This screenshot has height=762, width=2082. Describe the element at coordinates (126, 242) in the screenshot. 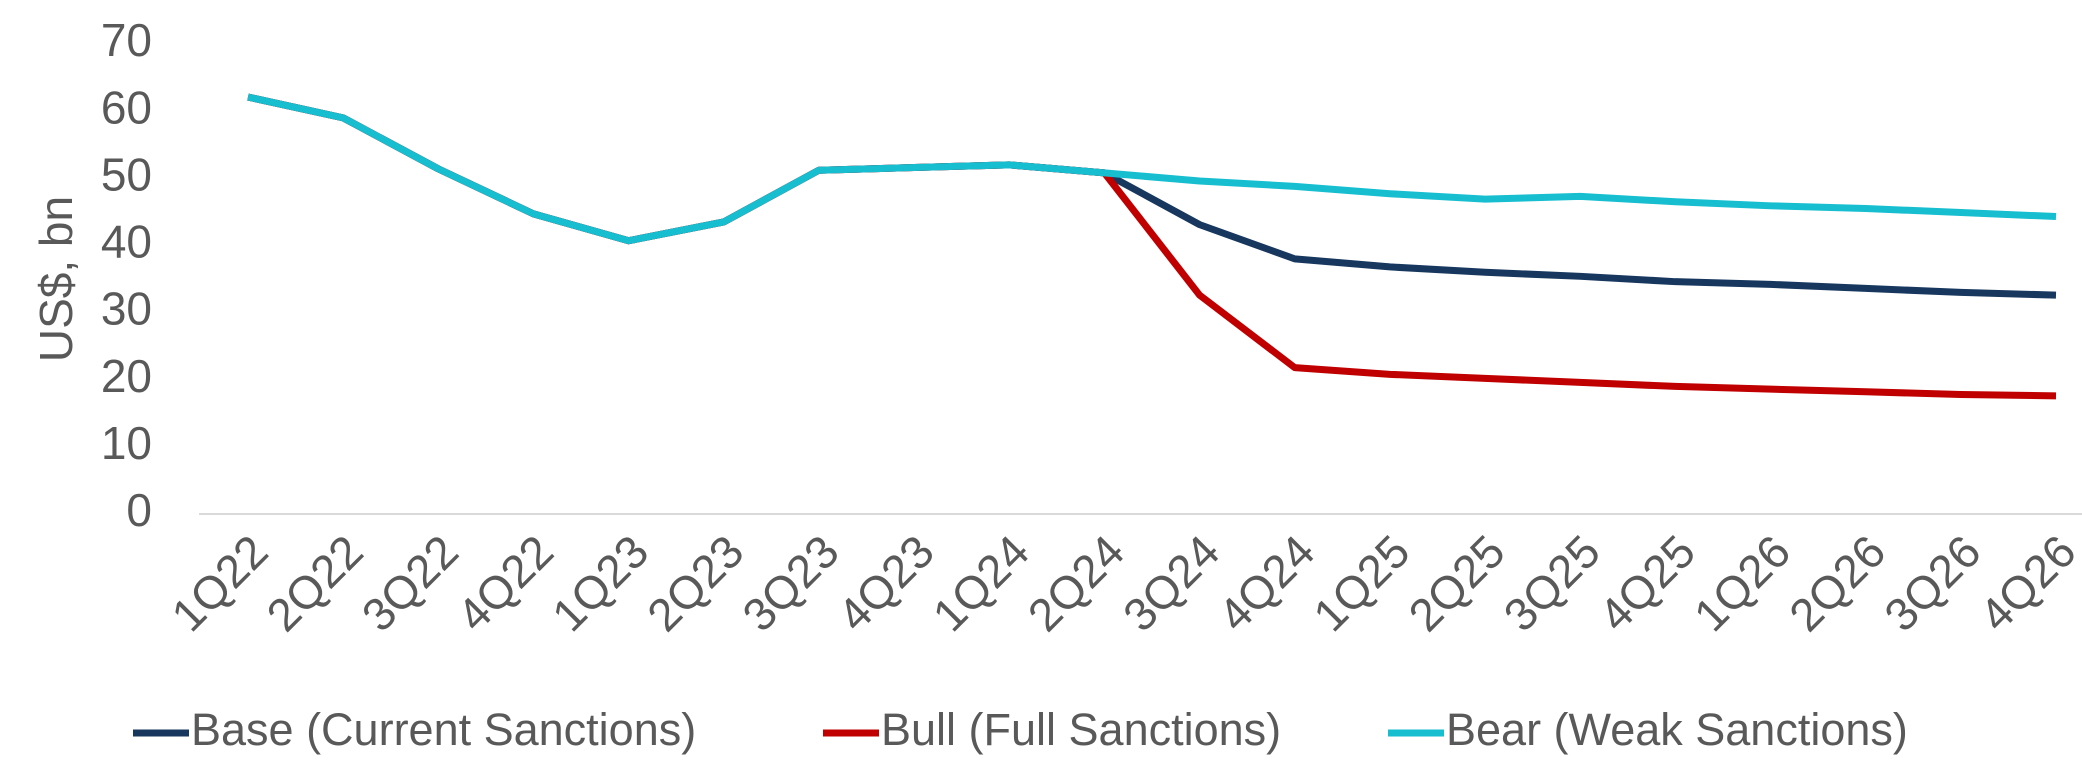

I see `y-tick-label: 40` at that location.